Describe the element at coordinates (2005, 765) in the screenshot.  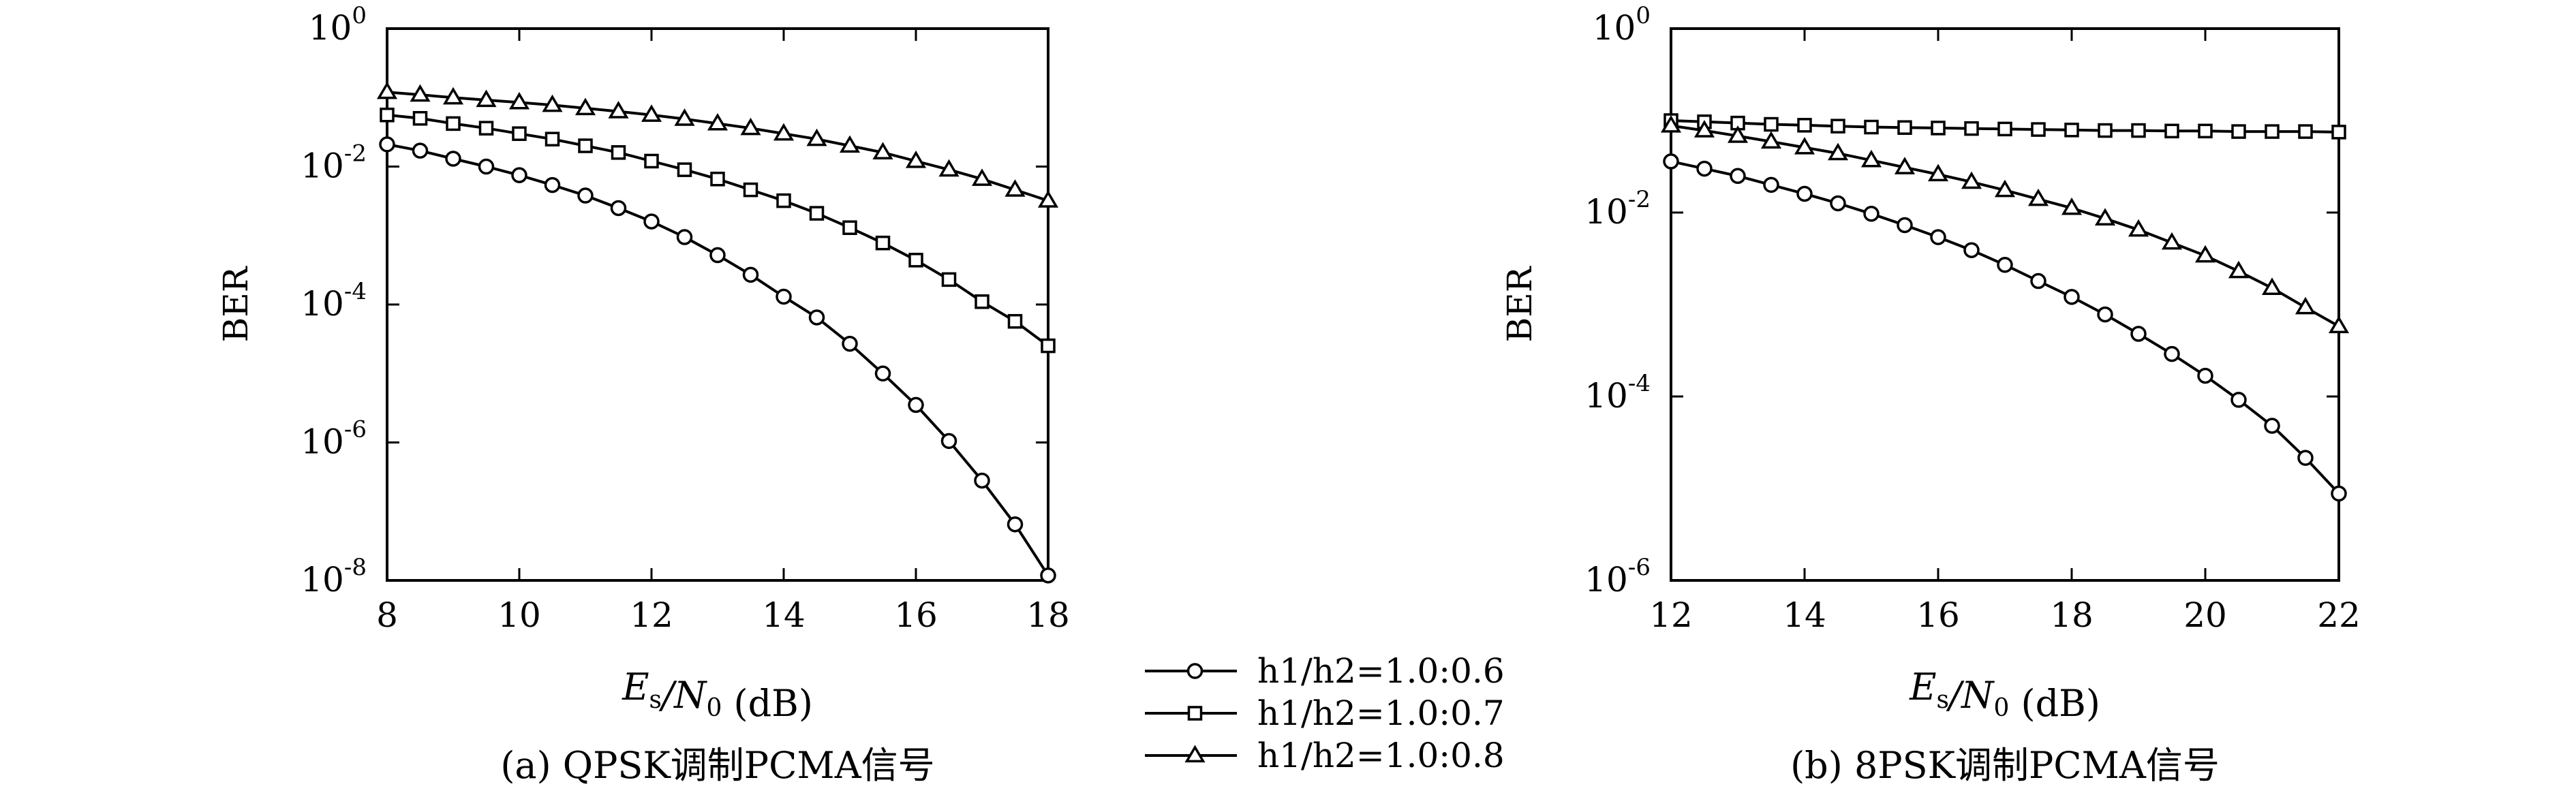
I see `caption-b: (b) 8PSK调制PCMA信号` at that location.